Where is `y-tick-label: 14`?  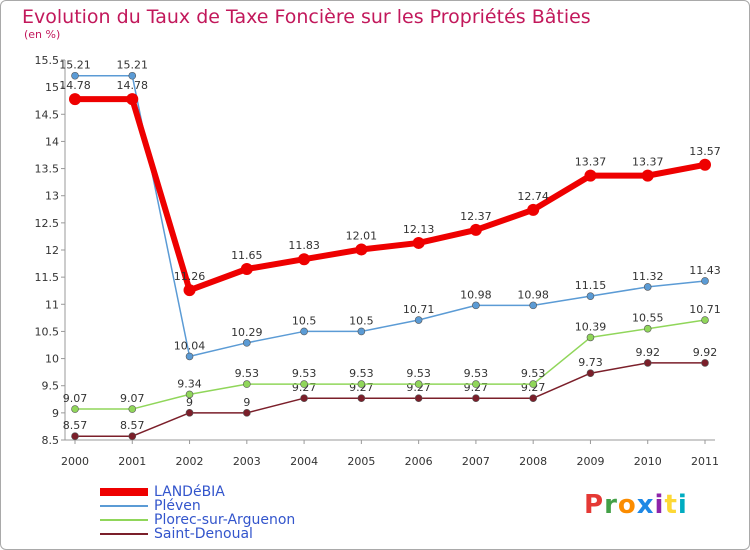
y-tick-label: 14 is located at coordinates (52, 141).